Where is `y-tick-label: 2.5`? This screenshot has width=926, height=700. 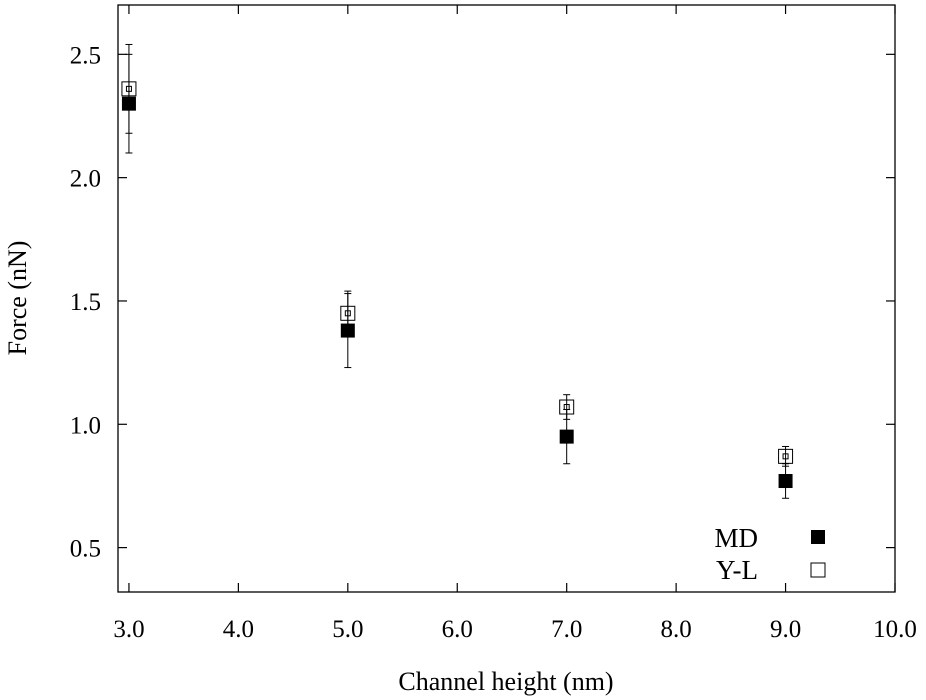
y-tick-label: 2.5 is located at coordinates (85, 55).